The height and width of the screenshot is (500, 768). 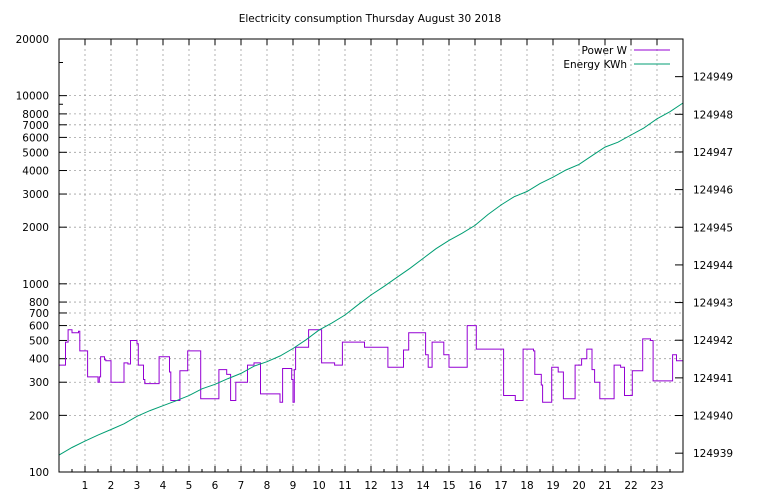 What do you see at coordinates (713, 454) in the screenshot?
I see `y-right-tick-label: 124939` at bounding box center [713, 454].